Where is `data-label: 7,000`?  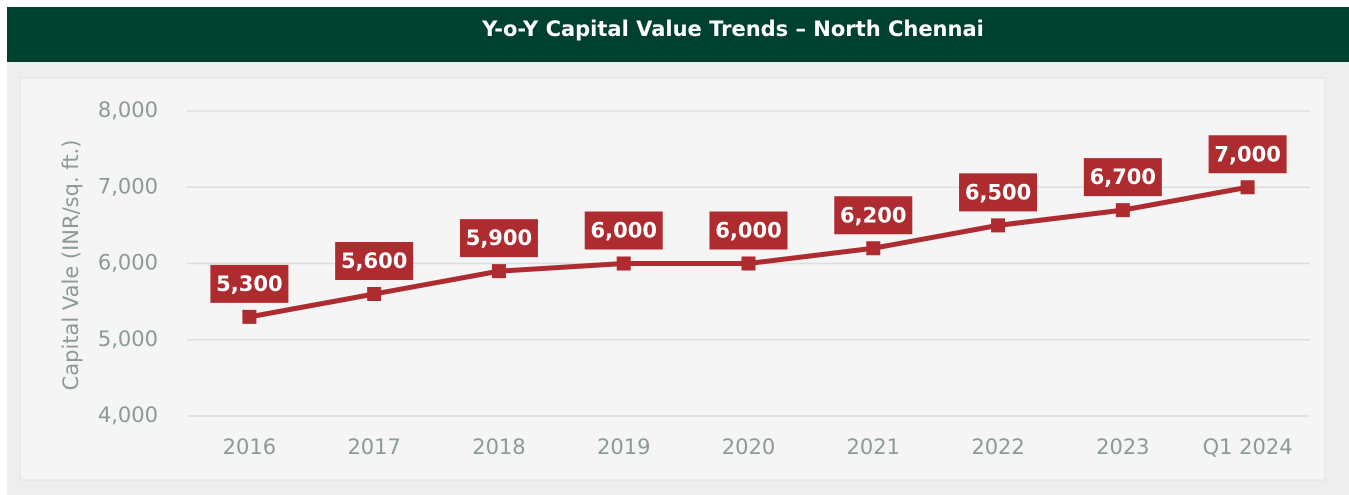
data-label: 7,000 is located at coordinates (1247, 154).